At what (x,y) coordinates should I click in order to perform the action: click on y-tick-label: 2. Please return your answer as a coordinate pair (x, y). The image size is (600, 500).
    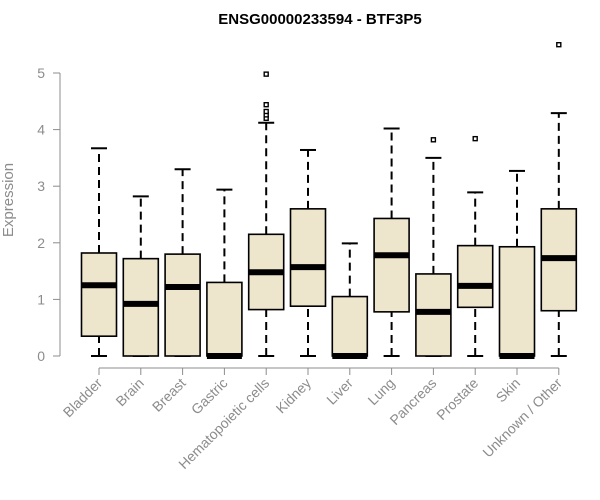
    Looking at the image, I should click on (41, 243).